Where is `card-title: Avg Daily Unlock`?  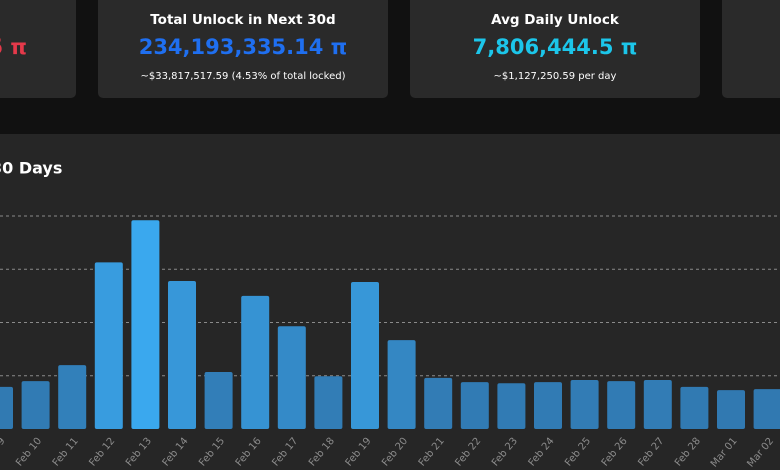
card-title: Avg Daily Unlock is located at coordinates (555, 20).